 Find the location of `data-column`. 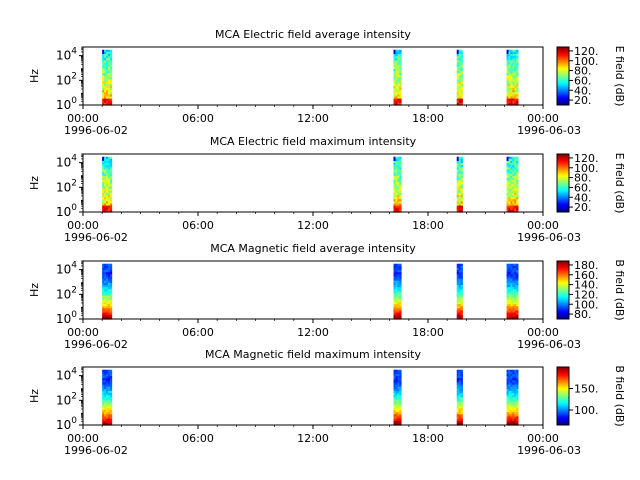

data-column is located at coordinates (459, 77).